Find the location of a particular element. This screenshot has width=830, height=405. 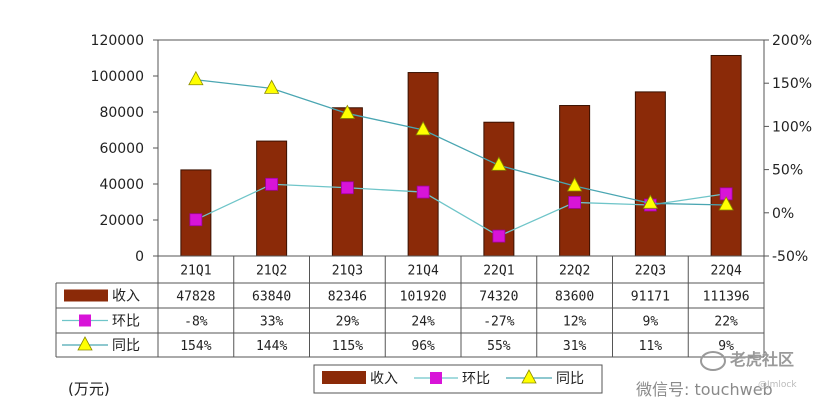

row-key-bar is located at coordinates (86, 295).